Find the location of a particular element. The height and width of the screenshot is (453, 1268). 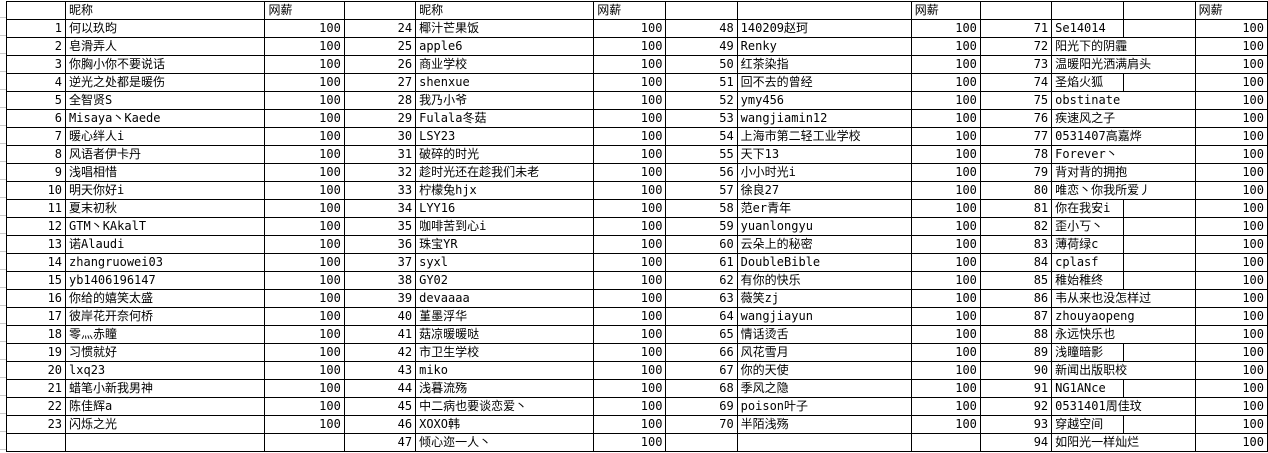

row-number-cell: 48 is located at coordinates (701, 28).